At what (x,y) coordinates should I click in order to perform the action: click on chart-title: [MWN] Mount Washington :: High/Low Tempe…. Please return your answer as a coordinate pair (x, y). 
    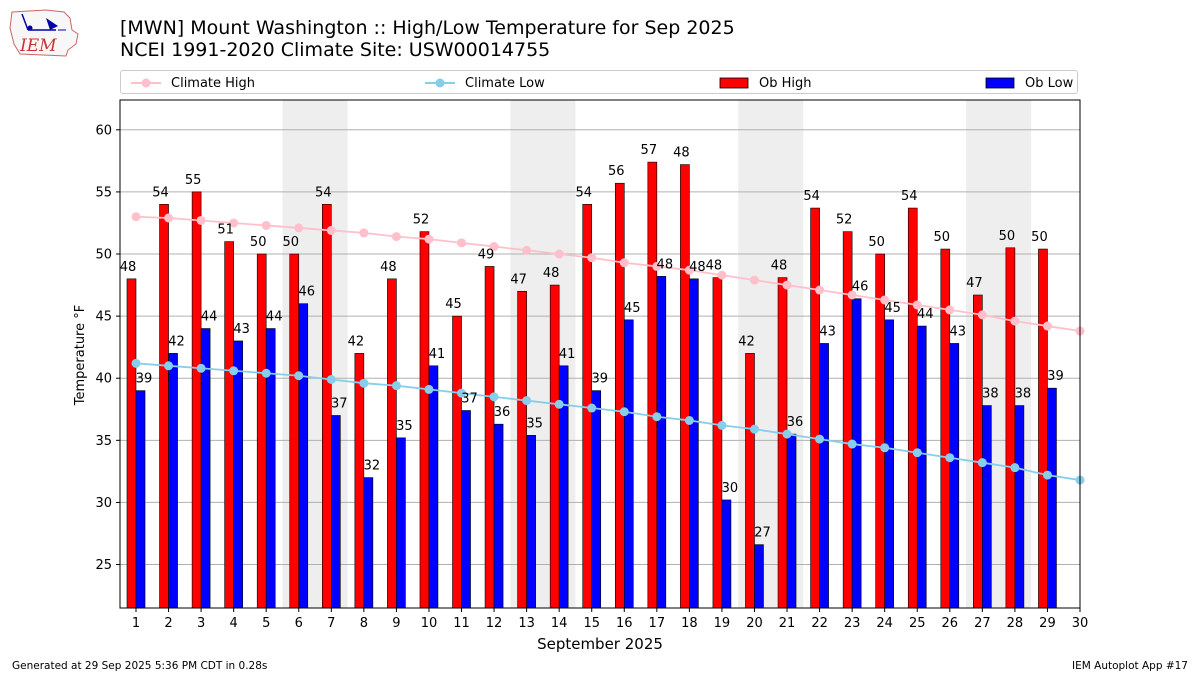
    Looking at the image, I should click on (427, 28).